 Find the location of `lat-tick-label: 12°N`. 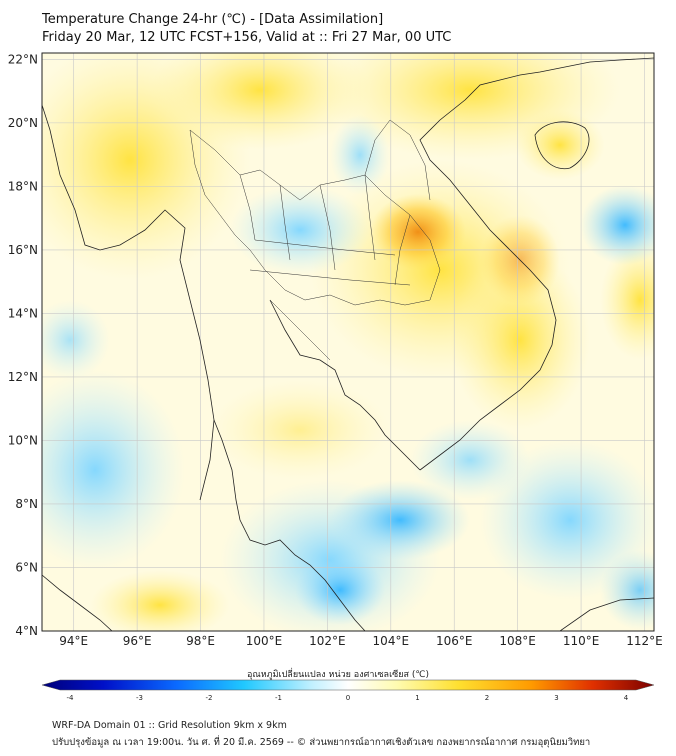

lat-tick-label: 12°N is located at coordinates (23, 377).